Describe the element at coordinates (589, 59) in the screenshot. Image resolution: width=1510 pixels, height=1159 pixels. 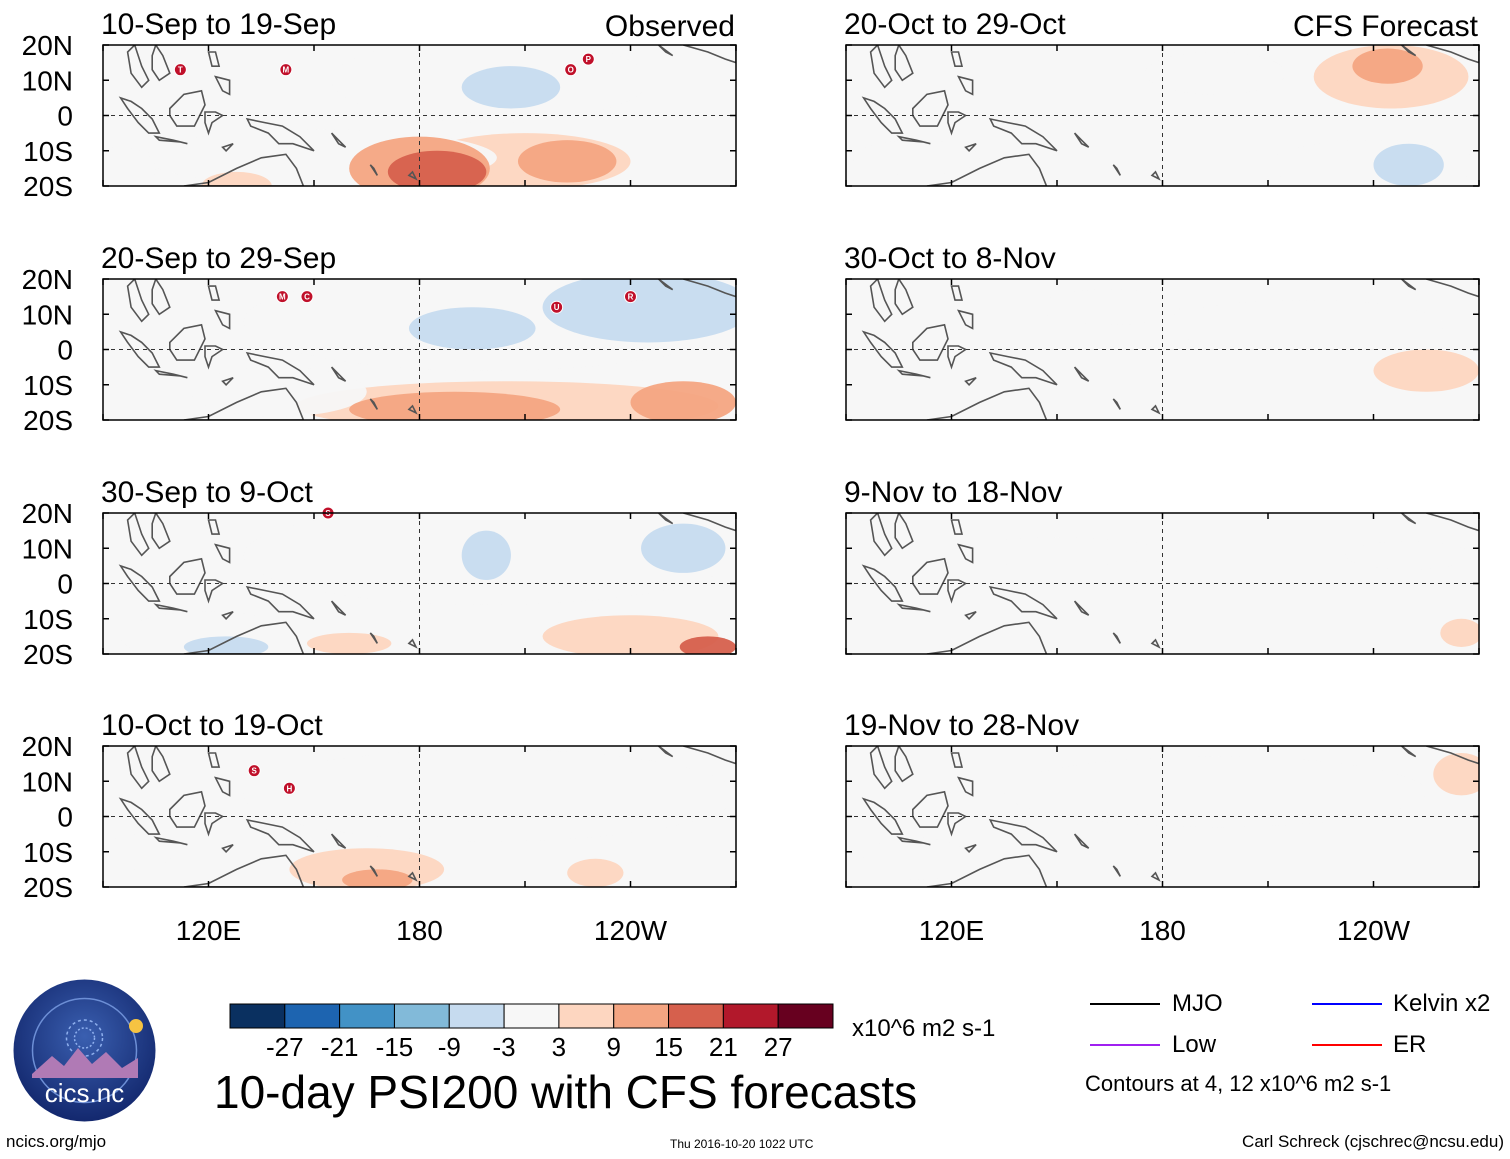
I see `storm-label: P` at that location.